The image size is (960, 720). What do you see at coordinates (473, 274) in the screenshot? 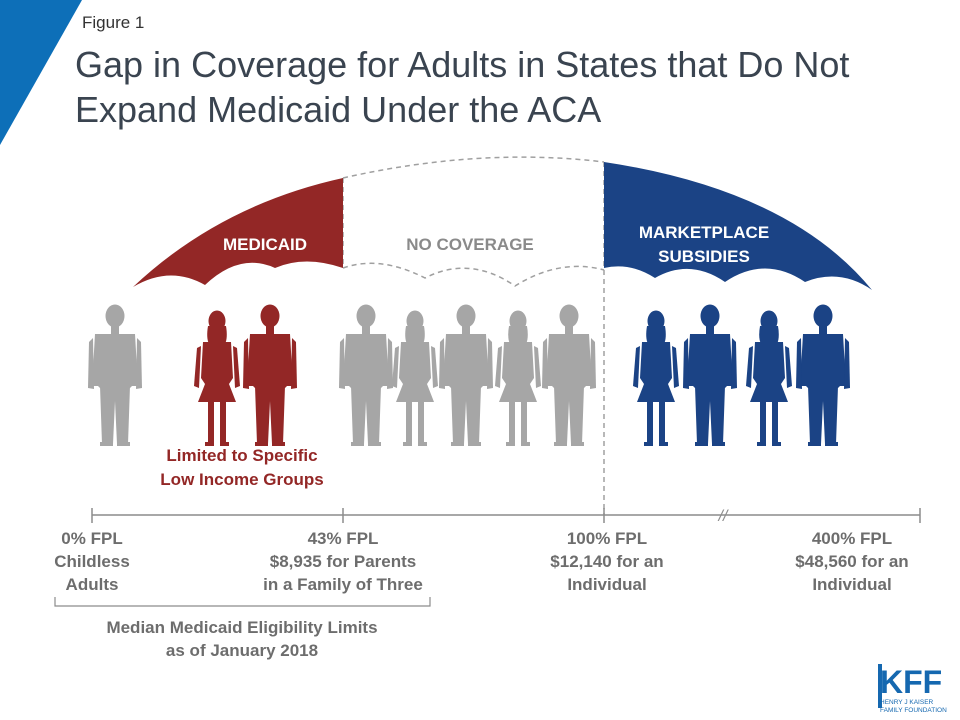
I see `umbrella-scallop-outline` at bounding box center [473, 274].